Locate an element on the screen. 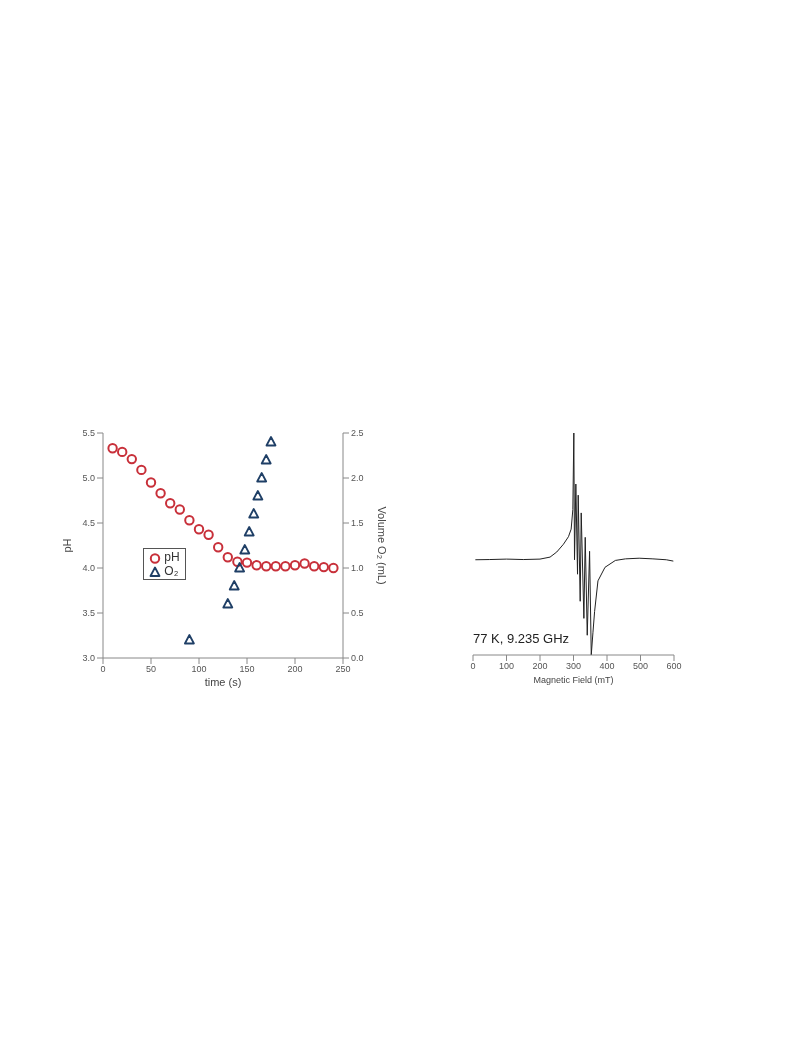  y2-tick-label: 2.0 is located at coordinates (357, 478).